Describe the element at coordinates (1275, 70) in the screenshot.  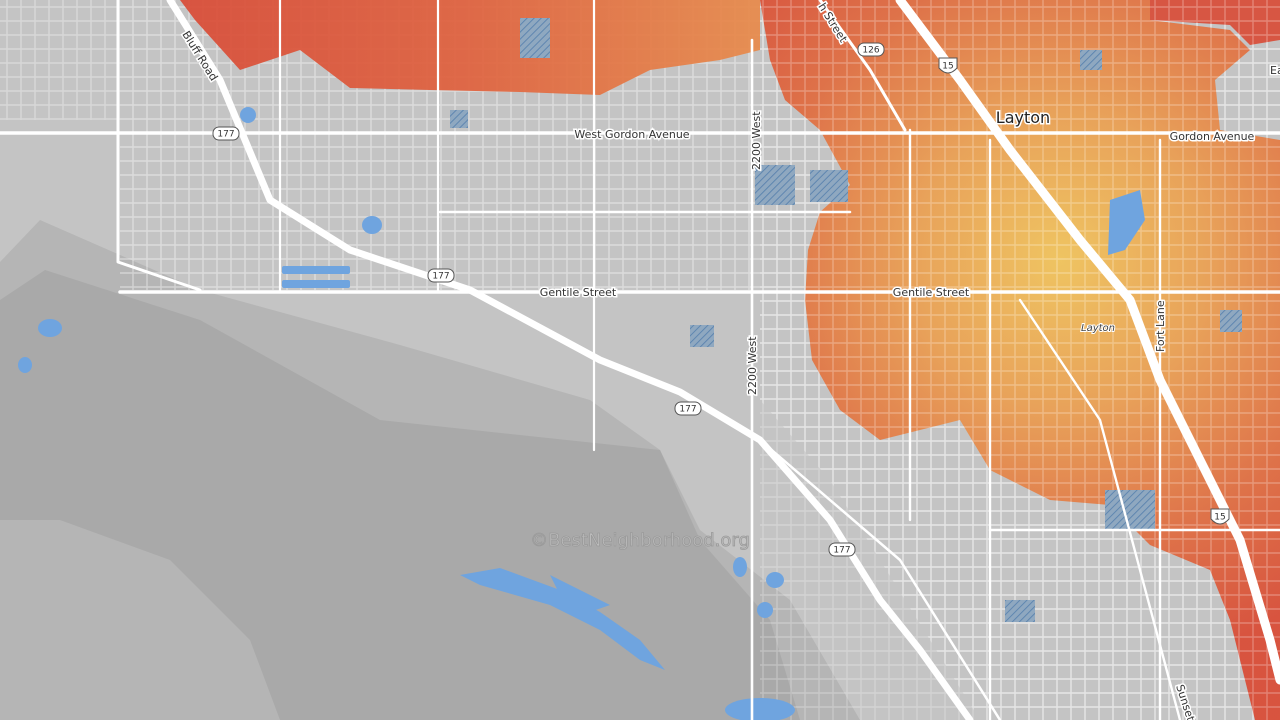
I see `road-label: Ea` at that location.